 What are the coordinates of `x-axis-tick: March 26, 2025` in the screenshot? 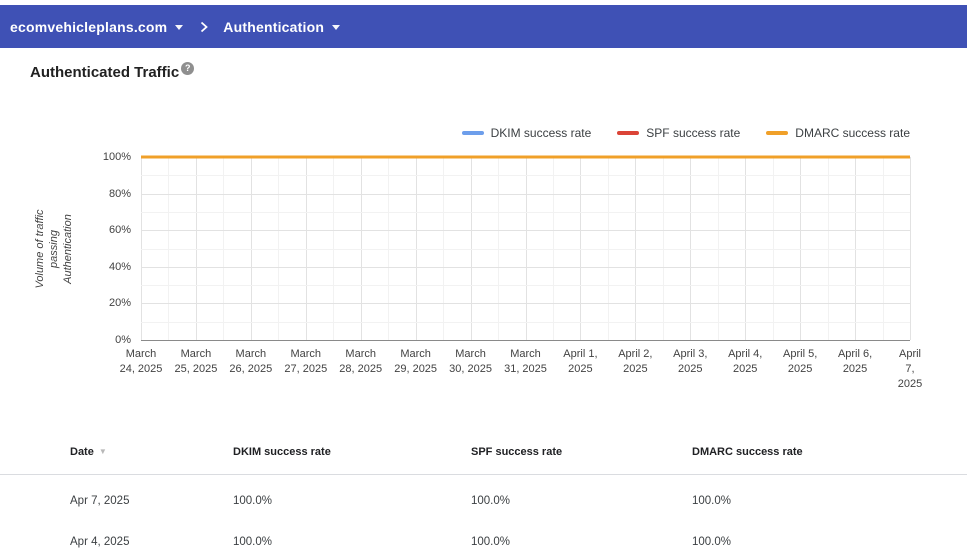 It's located at (251, 361).